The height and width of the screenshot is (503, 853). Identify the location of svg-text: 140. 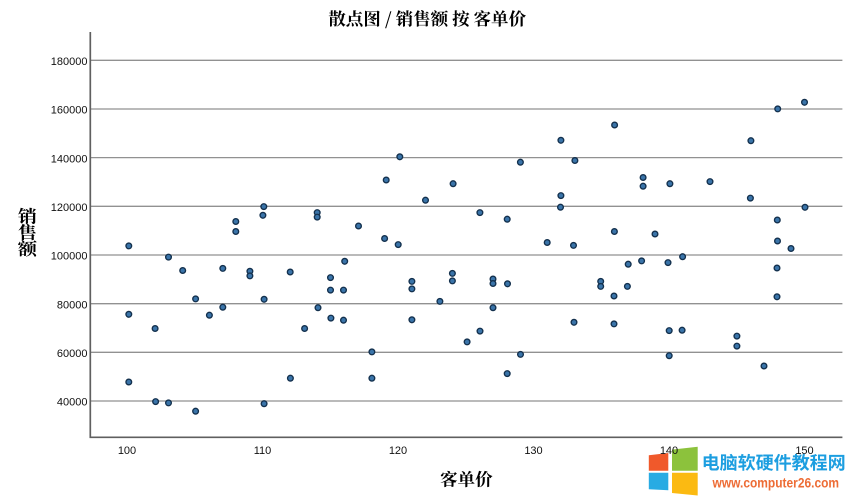
(669, 451).